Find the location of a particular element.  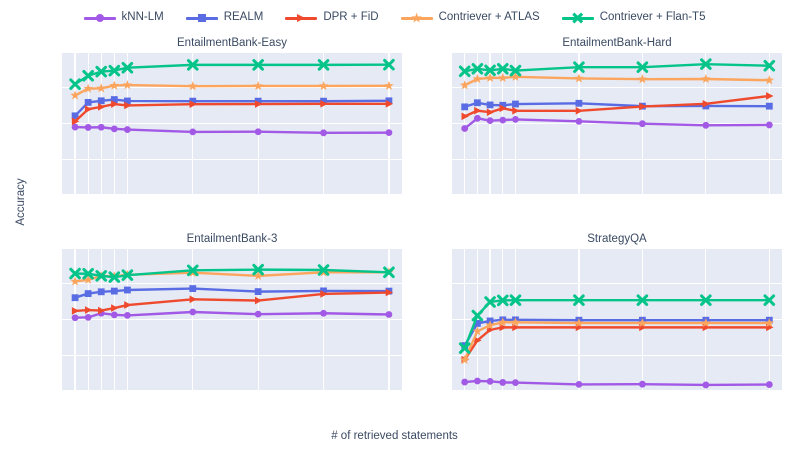

series-layer is located at coordinates (232, 292).